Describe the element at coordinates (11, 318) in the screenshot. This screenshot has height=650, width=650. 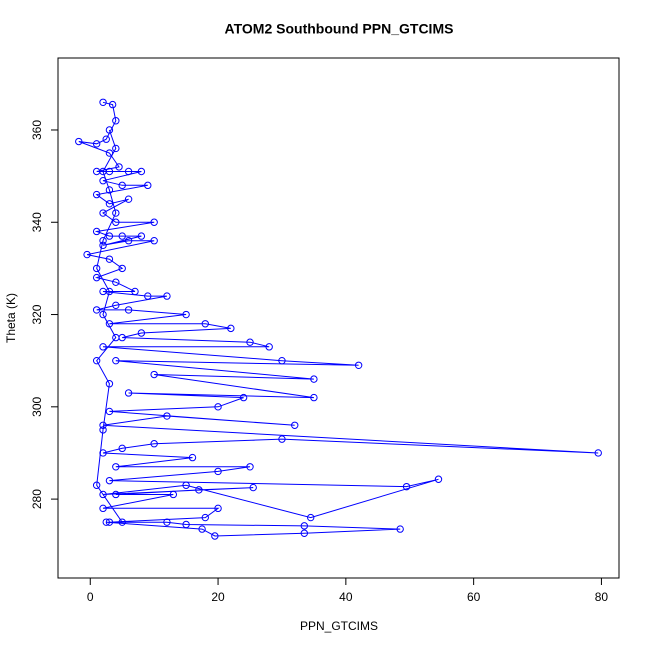
I see `y-axis-label: Theta (K)` at that location.